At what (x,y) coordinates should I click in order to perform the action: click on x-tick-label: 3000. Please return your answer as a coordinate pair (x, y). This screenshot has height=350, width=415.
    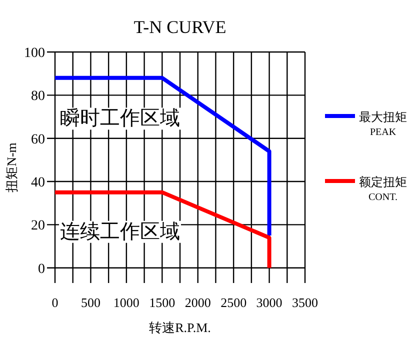
    Looking at the image, I should click on (269, 302).